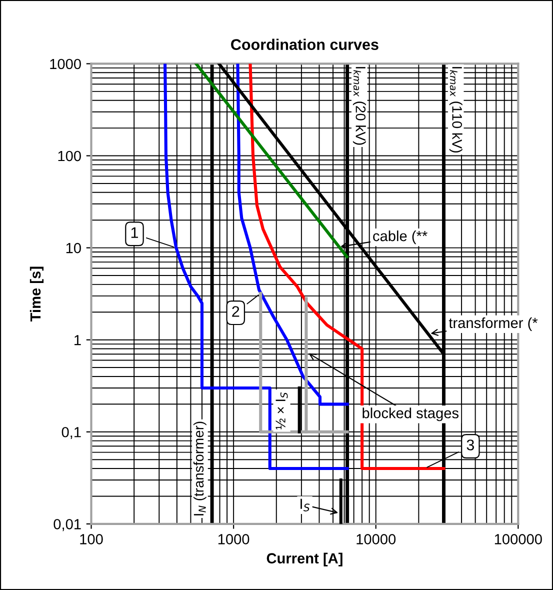  I want to click on x-axis-title: Current [A], so click(304, 559).